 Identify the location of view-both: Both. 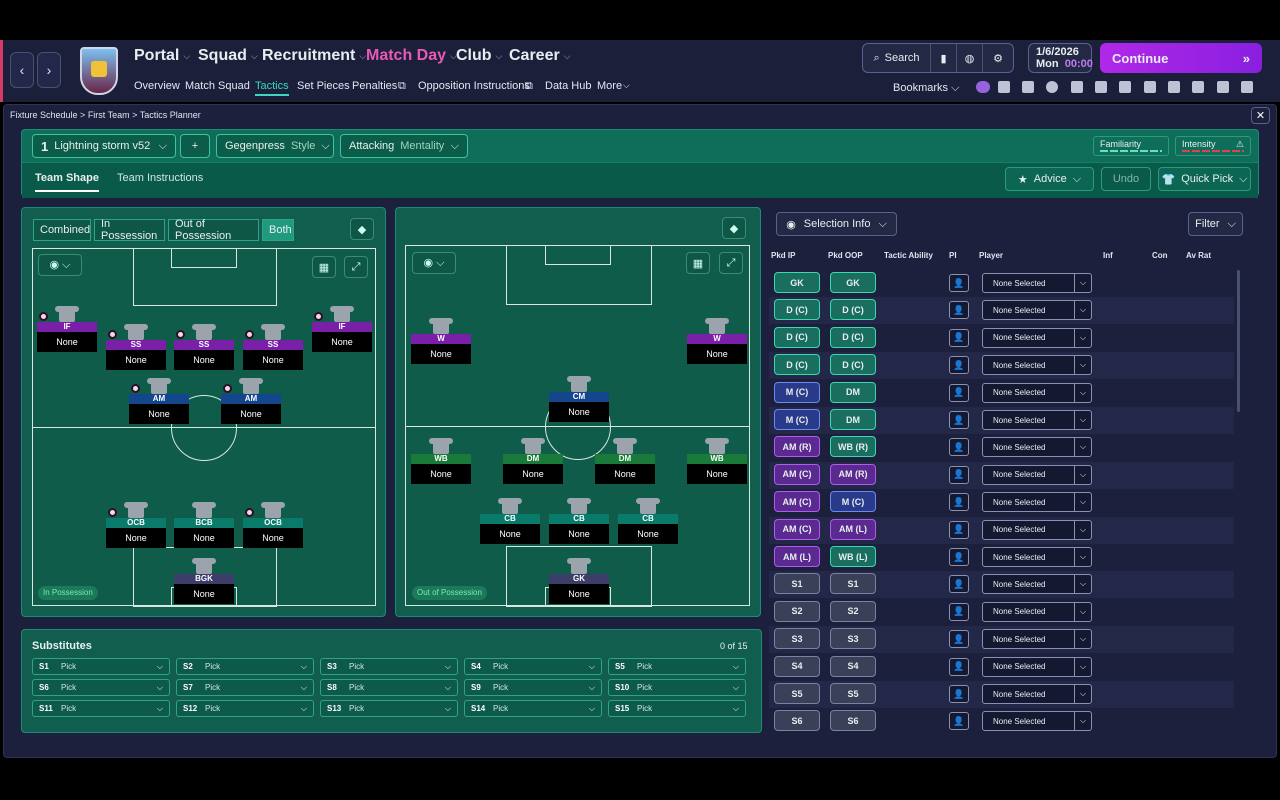
(278, 230).